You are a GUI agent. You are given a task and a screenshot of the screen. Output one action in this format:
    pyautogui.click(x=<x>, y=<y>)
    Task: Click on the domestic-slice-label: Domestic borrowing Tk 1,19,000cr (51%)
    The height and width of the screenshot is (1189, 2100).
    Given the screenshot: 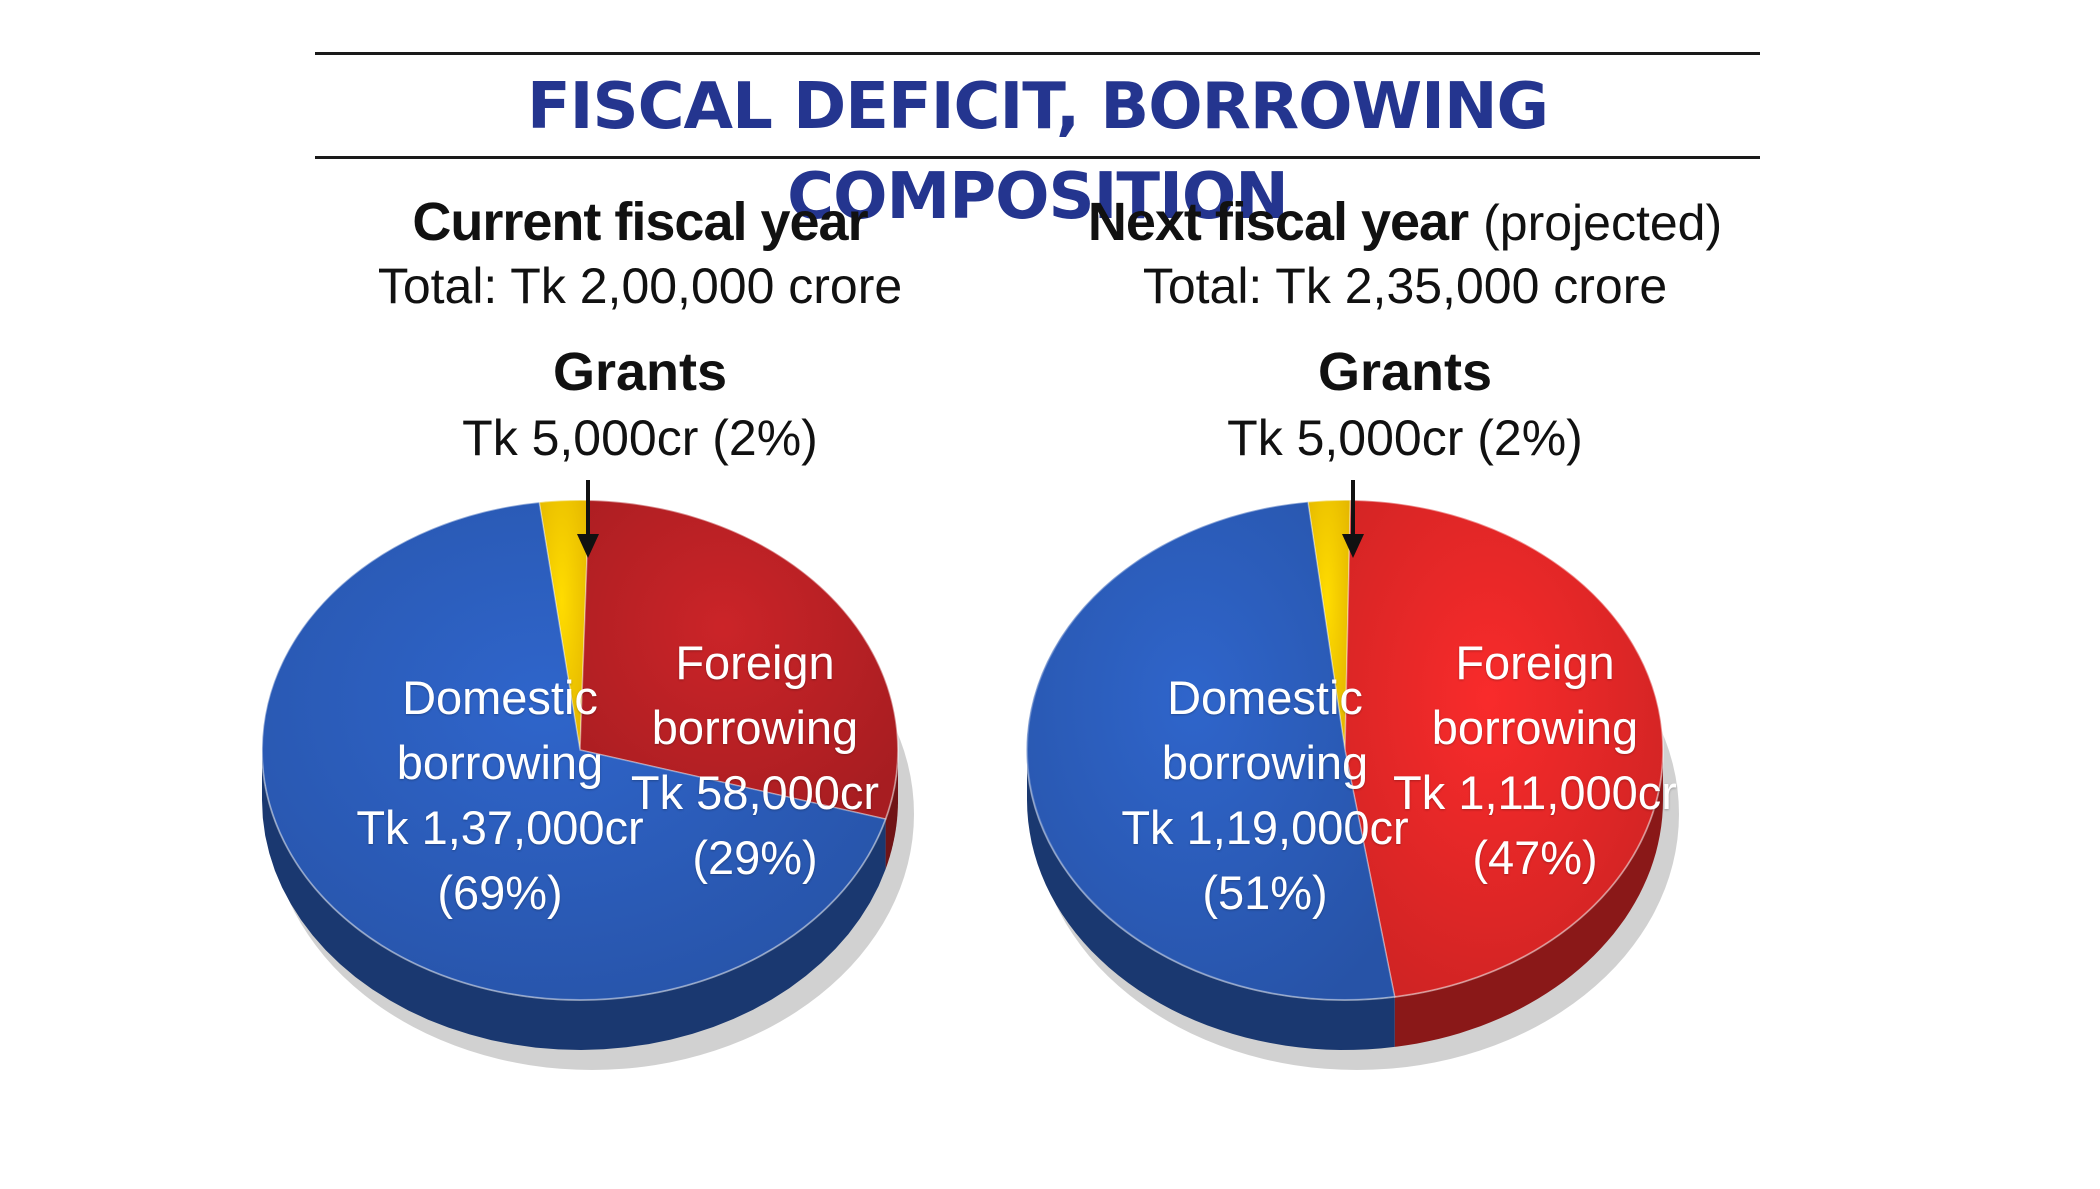 What is the action you would take?
    pyautogui.click(x=1265, y=795)
    